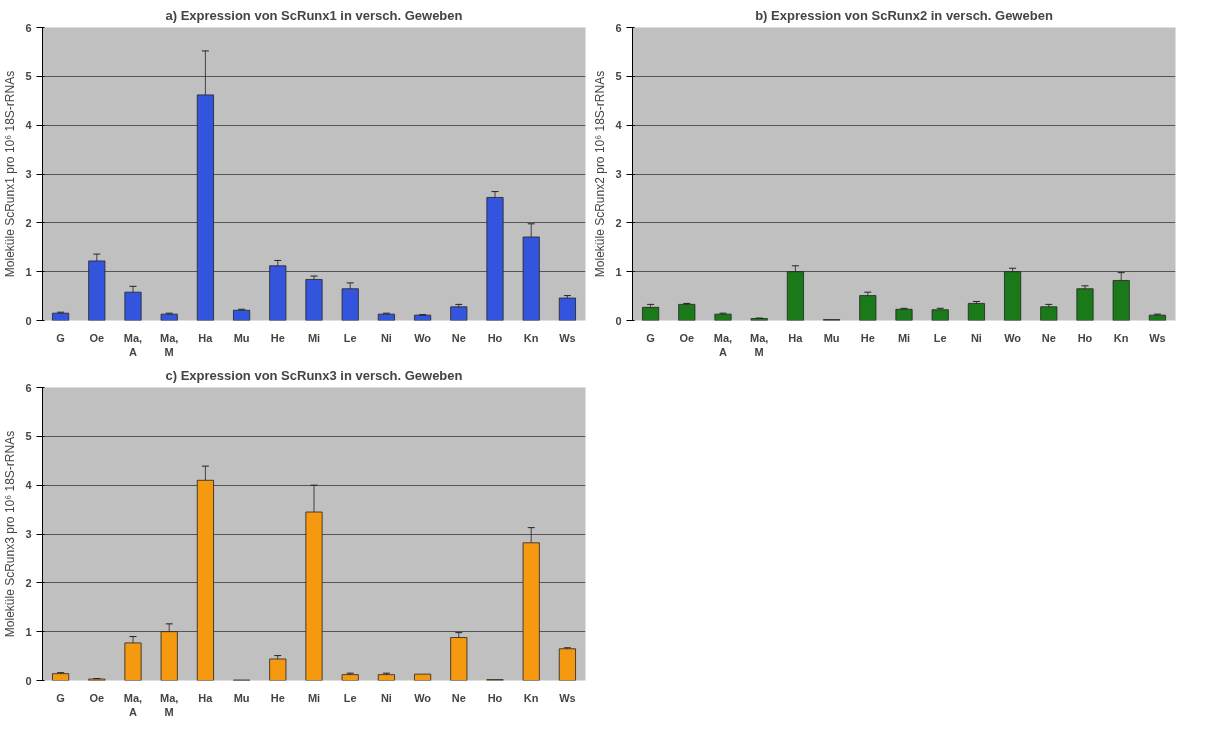 The width and height of the screenshot is (1205, 749). What do you see at coordinates (10, 534) in the screenshot?
I see `y-axis-title: Moleküle ScRunx3 pro 10⁶ 18S-rRNAs` at bounding box center [10, 534].